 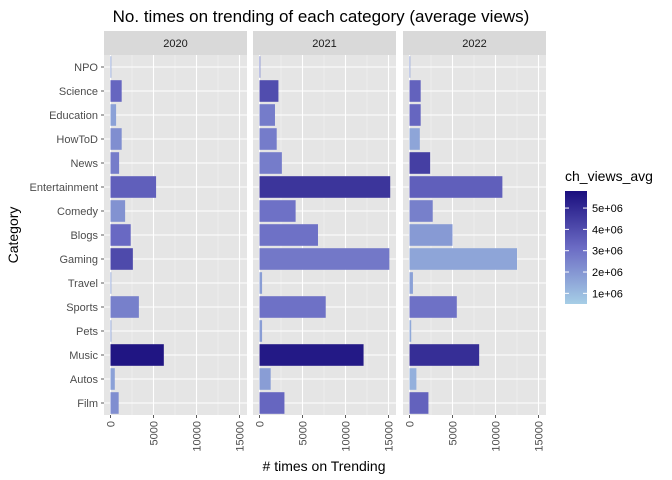 What do you see at coordinates (324, 466) in the screenshot?
I see `x-axis-title: # times on Trending` at bounding box center [324, 466].